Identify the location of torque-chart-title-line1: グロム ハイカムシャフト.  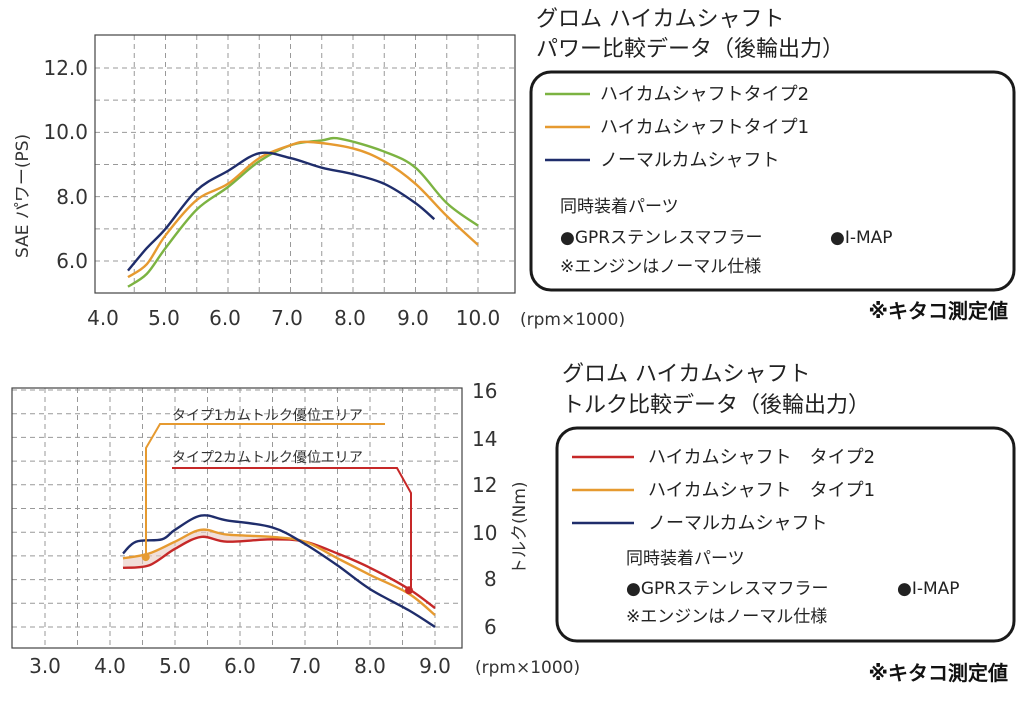
(686, 374).